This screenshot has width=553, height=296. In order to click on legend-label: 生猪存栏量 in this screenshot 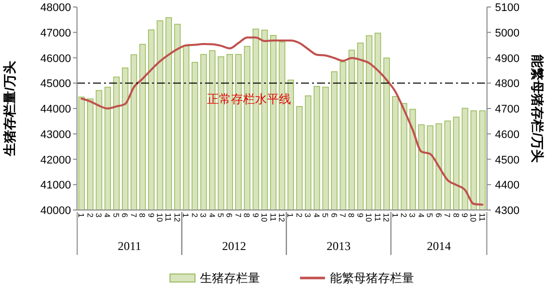, I will do `click(230, 278)`.